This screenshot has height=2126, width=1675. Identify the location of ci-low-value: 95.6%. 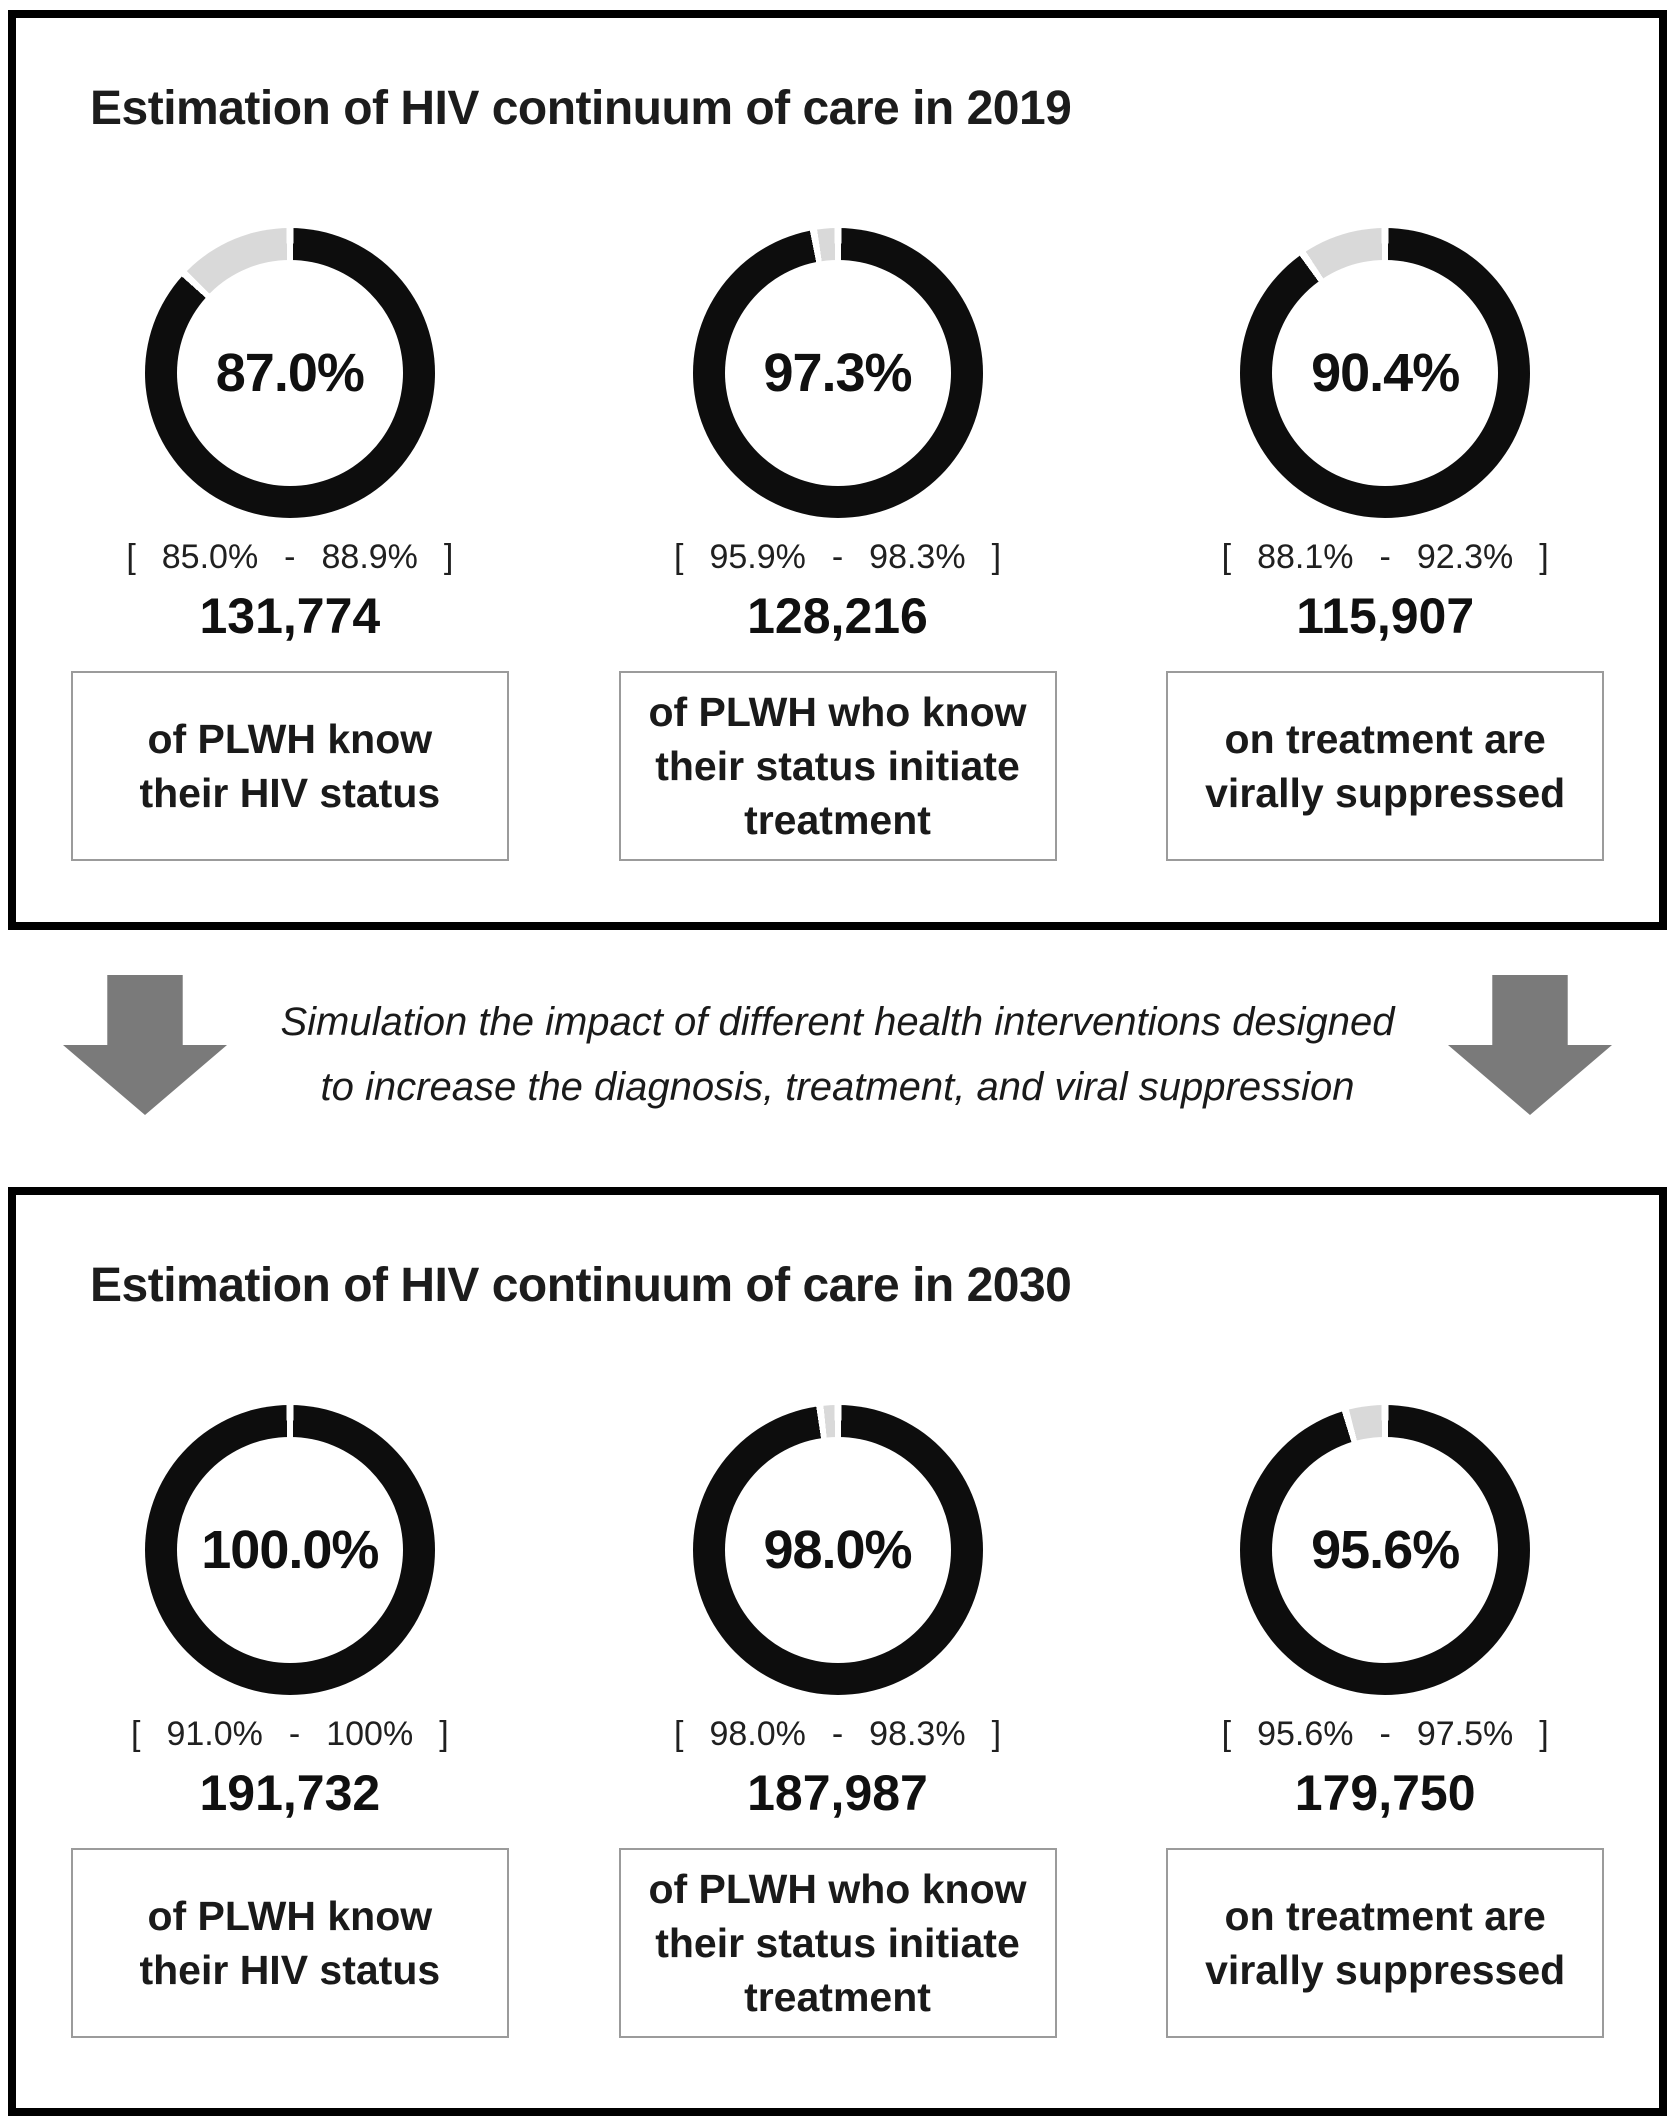
(1305, 1733).